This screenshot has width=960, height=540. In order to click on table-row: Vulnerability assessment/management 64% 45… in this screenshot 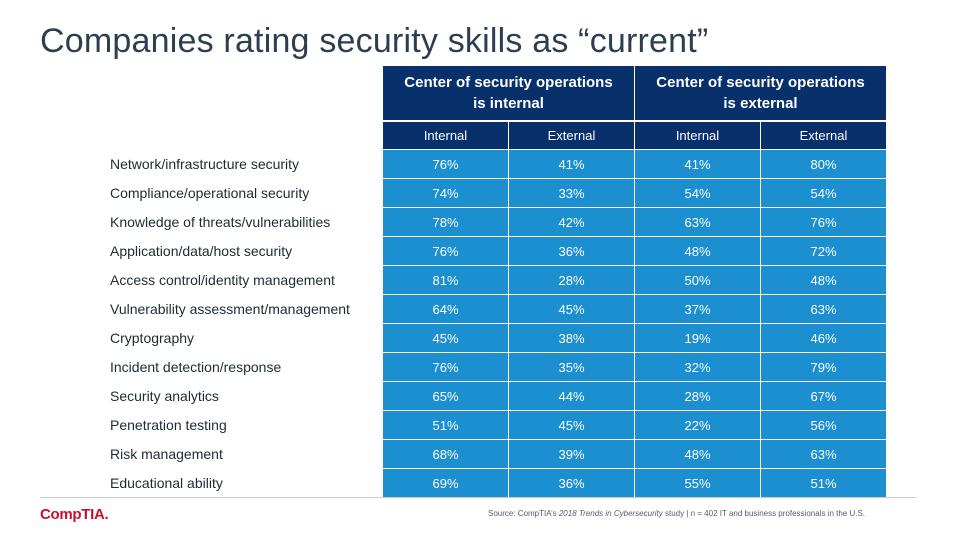, I will do `click(498, 309)`.